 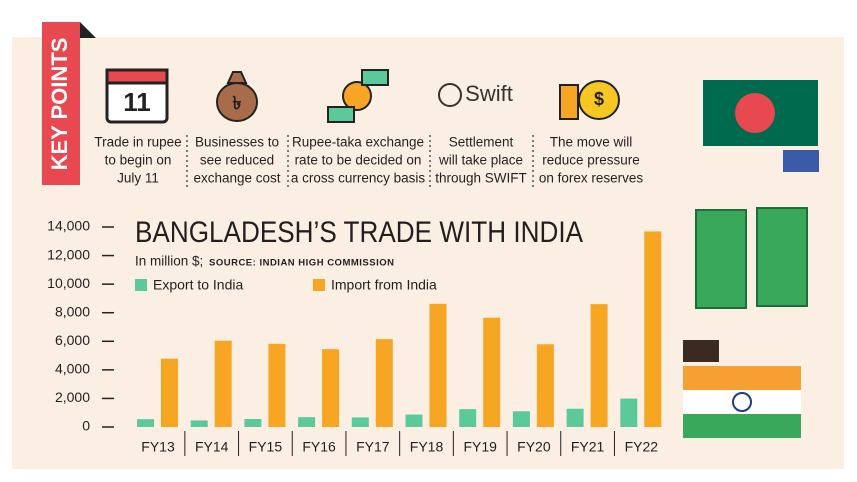 What do you see at coordinates (450, 95) in the screenshot?
I see `swift-globe` at bounding box center [450, 95].